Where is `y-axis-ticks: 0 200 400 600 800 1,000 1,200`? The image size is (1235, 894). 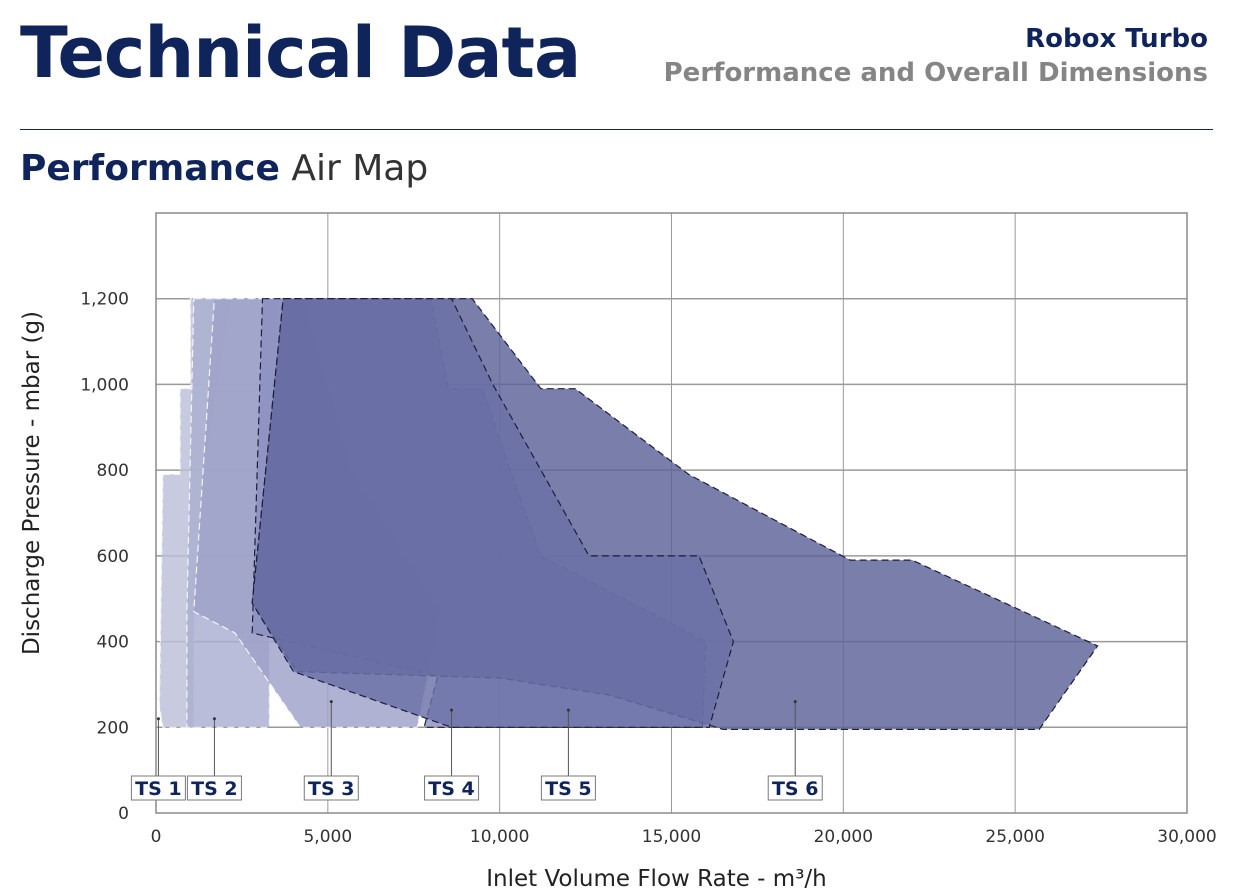 y-axis-ticks: 0 200 400 600 800 1,000 1,200 is located at coordinates (104, 557).